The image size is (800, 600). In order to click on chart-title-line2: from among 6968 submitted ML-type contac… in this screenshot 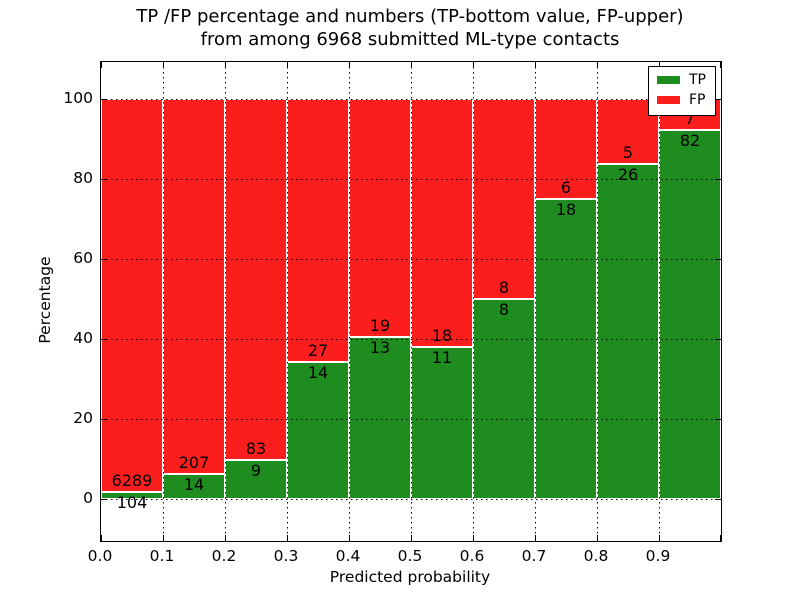, I will do `click(410, 39)`.